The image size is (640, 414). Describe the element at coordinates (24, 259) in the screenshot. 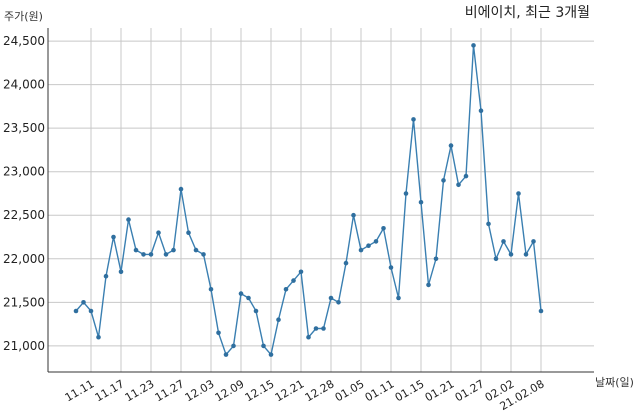

I see `y-tick-label: 22,000` at that location.